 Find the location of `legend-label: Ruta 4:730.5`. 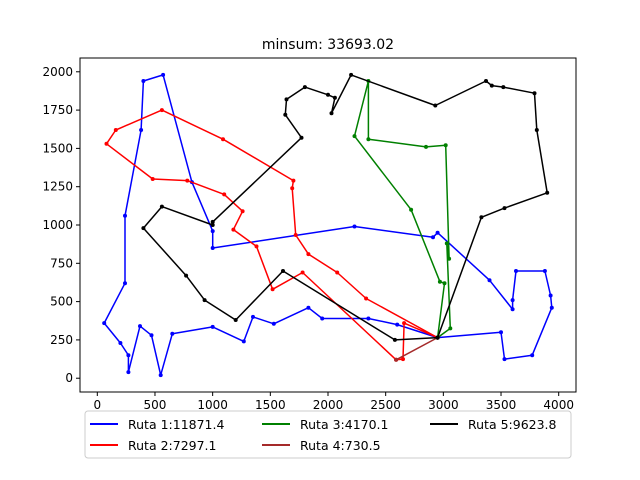

legend-label: Ruta 4:730.5 is located at coordinates (340, 445).